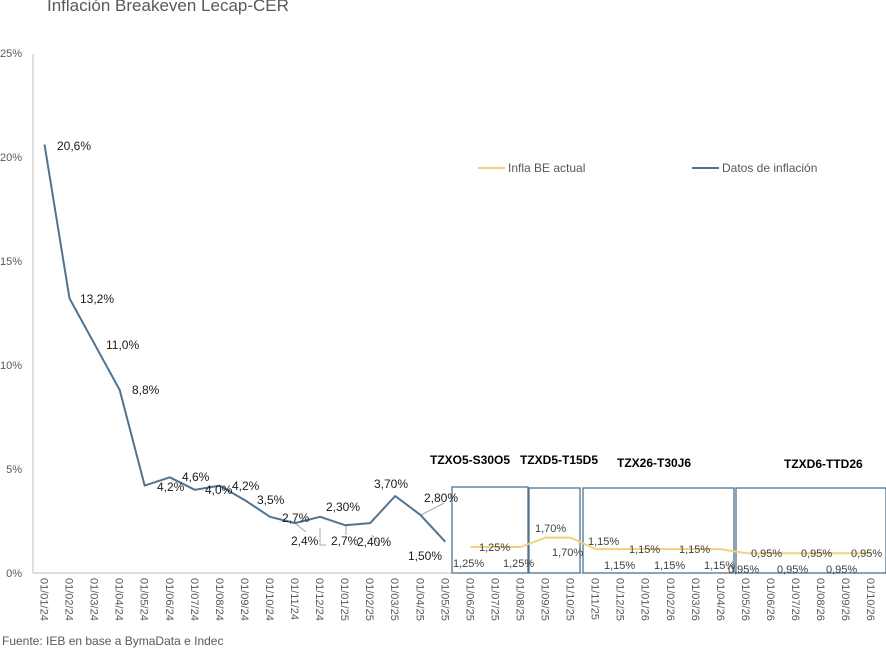 This screenshot has width=886, height=650. I want to click on x-tick-label: 01/01/24, so click(44, 599).